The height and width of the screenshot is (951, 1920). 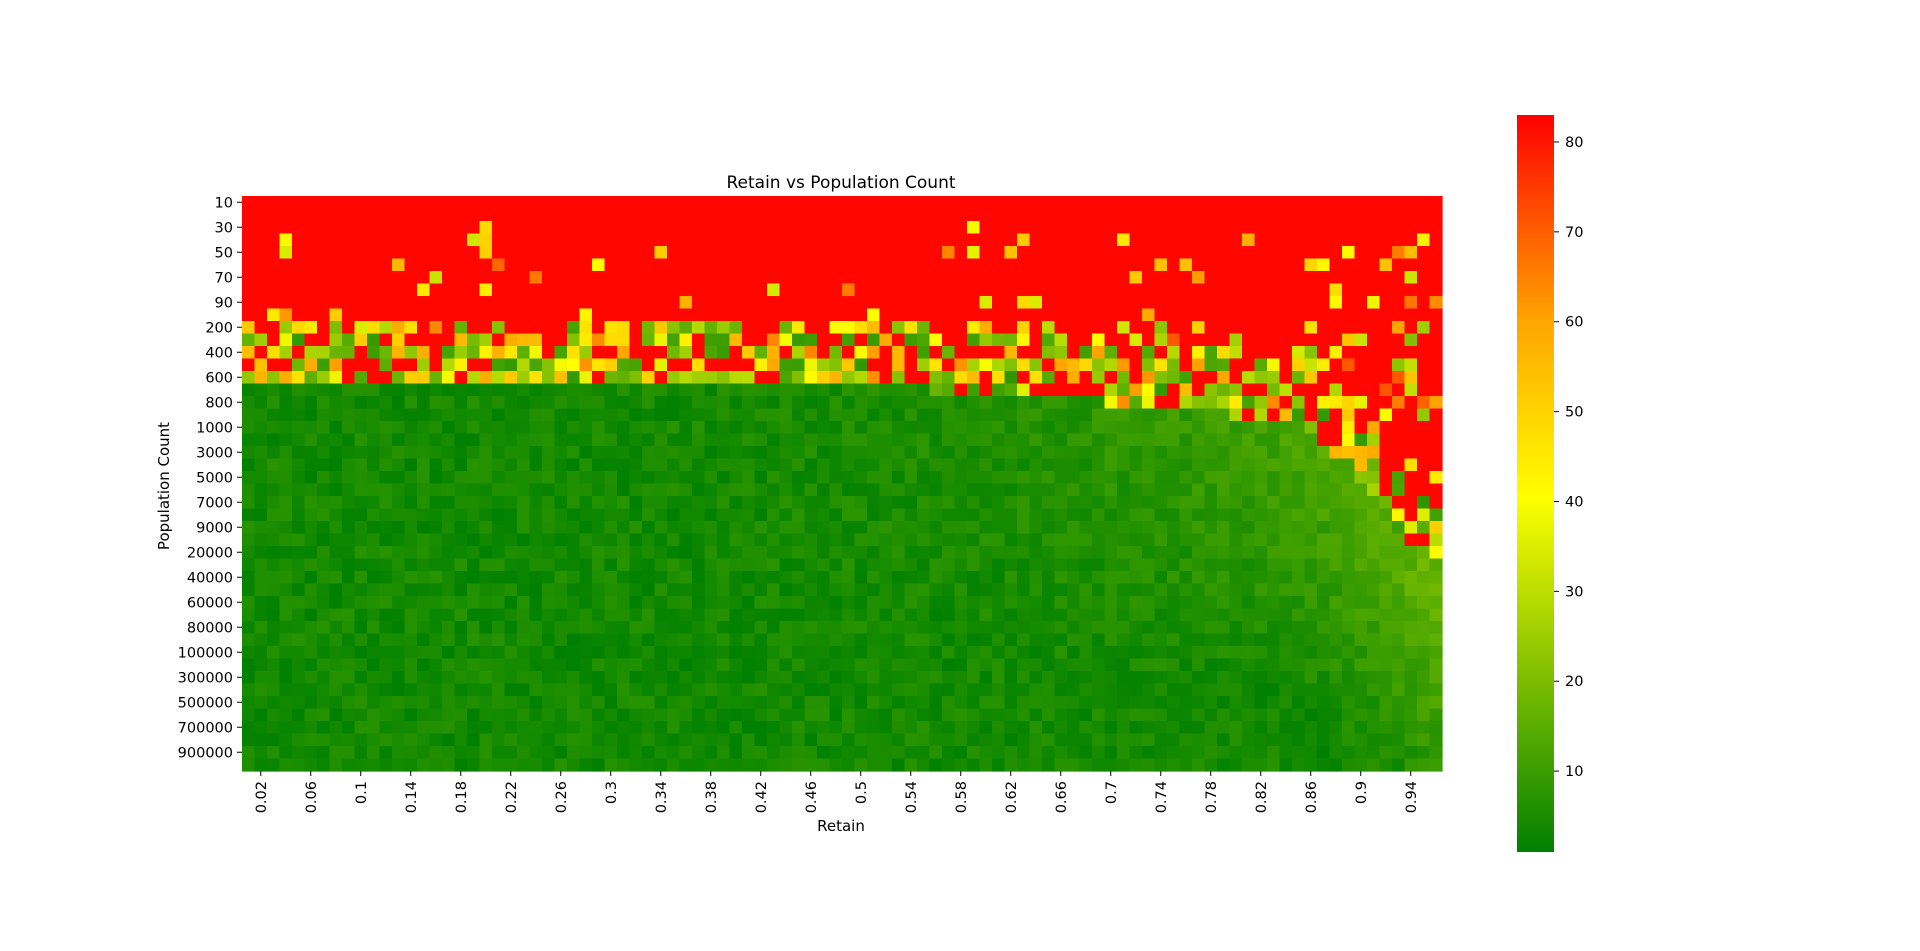 What do you see at coordinates (205, 728) in the screenshot?
I see `y-tick-label: 700000` at bounding box center [205, 728].